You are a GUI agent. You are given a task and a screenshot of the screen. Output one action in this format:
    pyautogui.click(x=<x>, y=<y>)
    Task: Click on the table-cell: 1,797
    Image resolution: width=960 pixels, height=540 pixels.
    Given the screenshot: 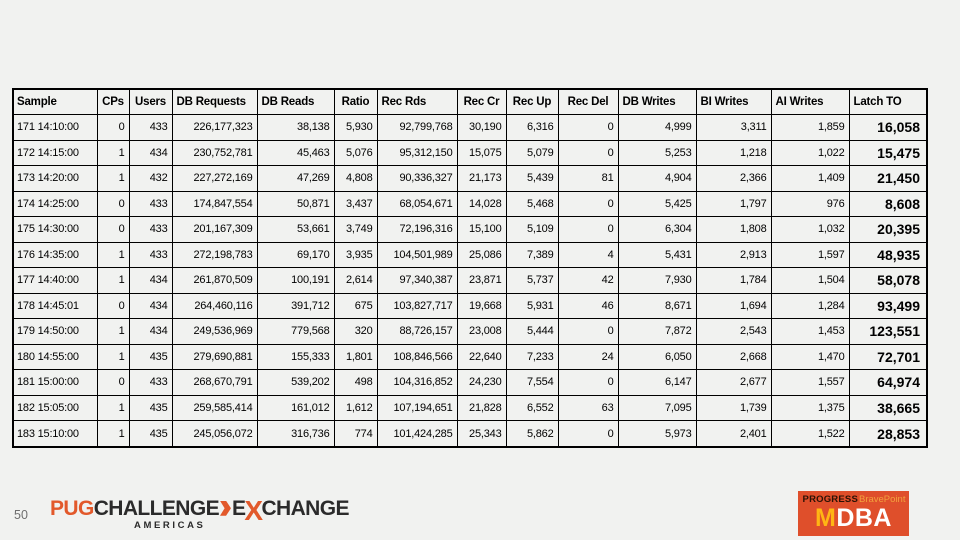 What is the action you would take?
    pyautogui.click(x=733, y=204)
    